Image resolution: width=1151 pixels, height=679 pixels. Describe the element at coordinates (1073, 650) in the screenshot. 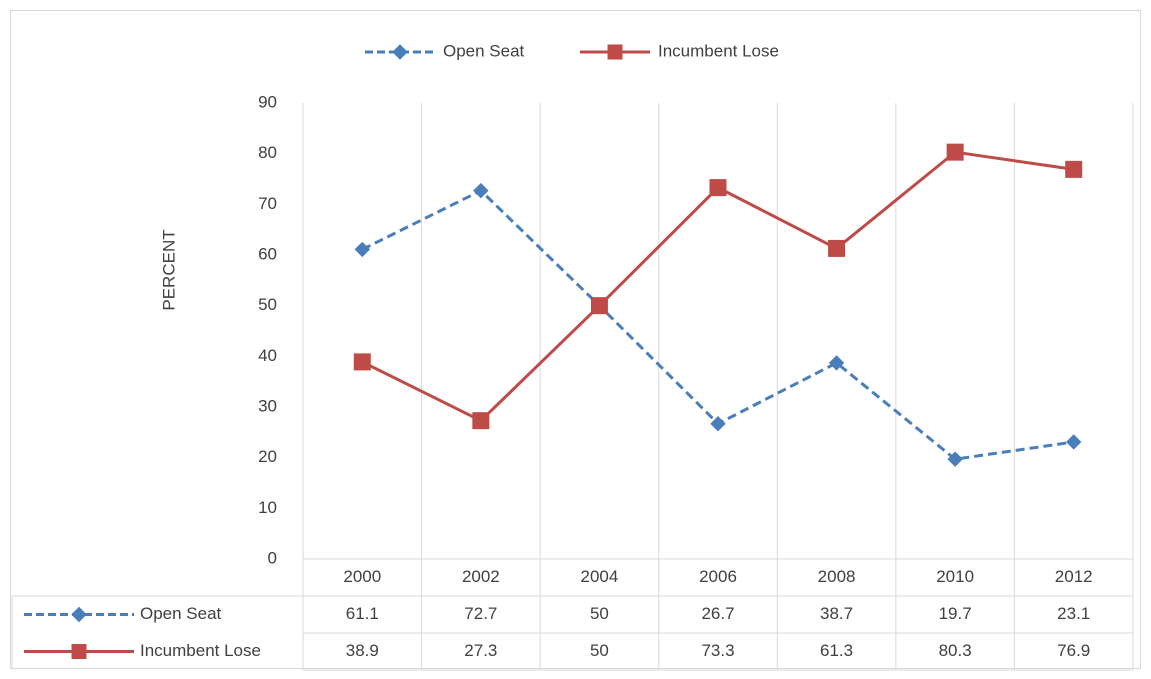

I see `table-cell: 76.9` at that location.